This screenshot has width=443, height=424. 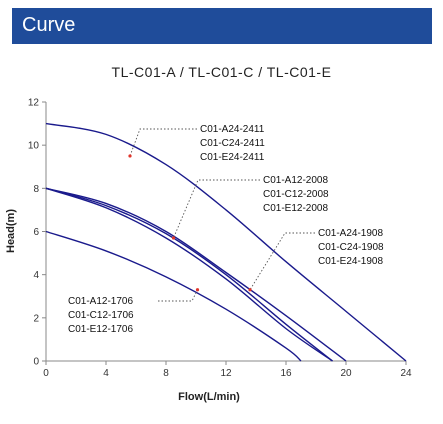 I want to click on y-tick-label: 4, so click(x=36, y=275).